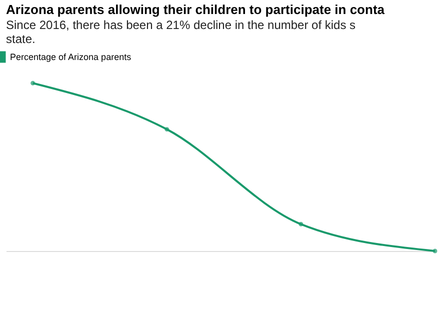 Image resolution: width=442 pixels, height=333 pixels. What do you see at coordinates (71, 57) in the screenshot?
I see `legend-label: Percentage of Arizona parents` at bounding box center [71, 57].